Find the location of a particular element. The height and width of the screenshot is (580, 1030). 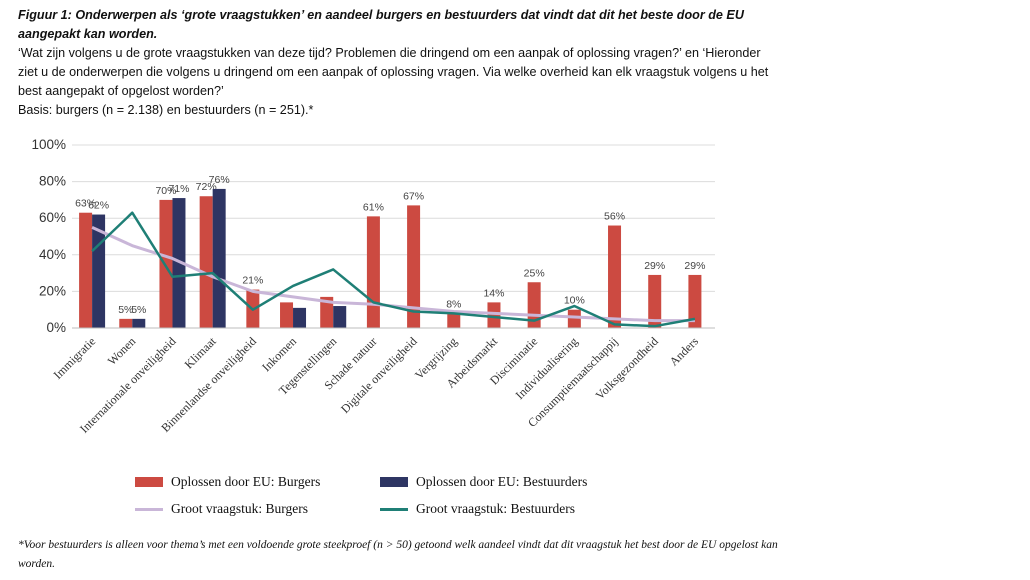

x-tick-label: Klimaat is located at coordinates (201, 353).